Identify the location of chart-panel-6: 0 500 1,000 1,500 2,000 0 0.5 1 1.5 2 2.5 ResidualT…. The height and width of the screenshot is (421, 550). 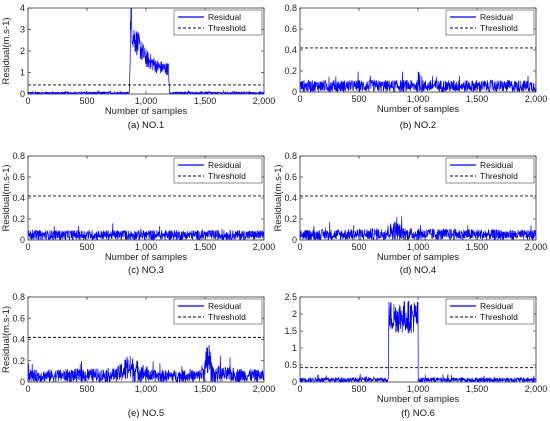
(415, 355).